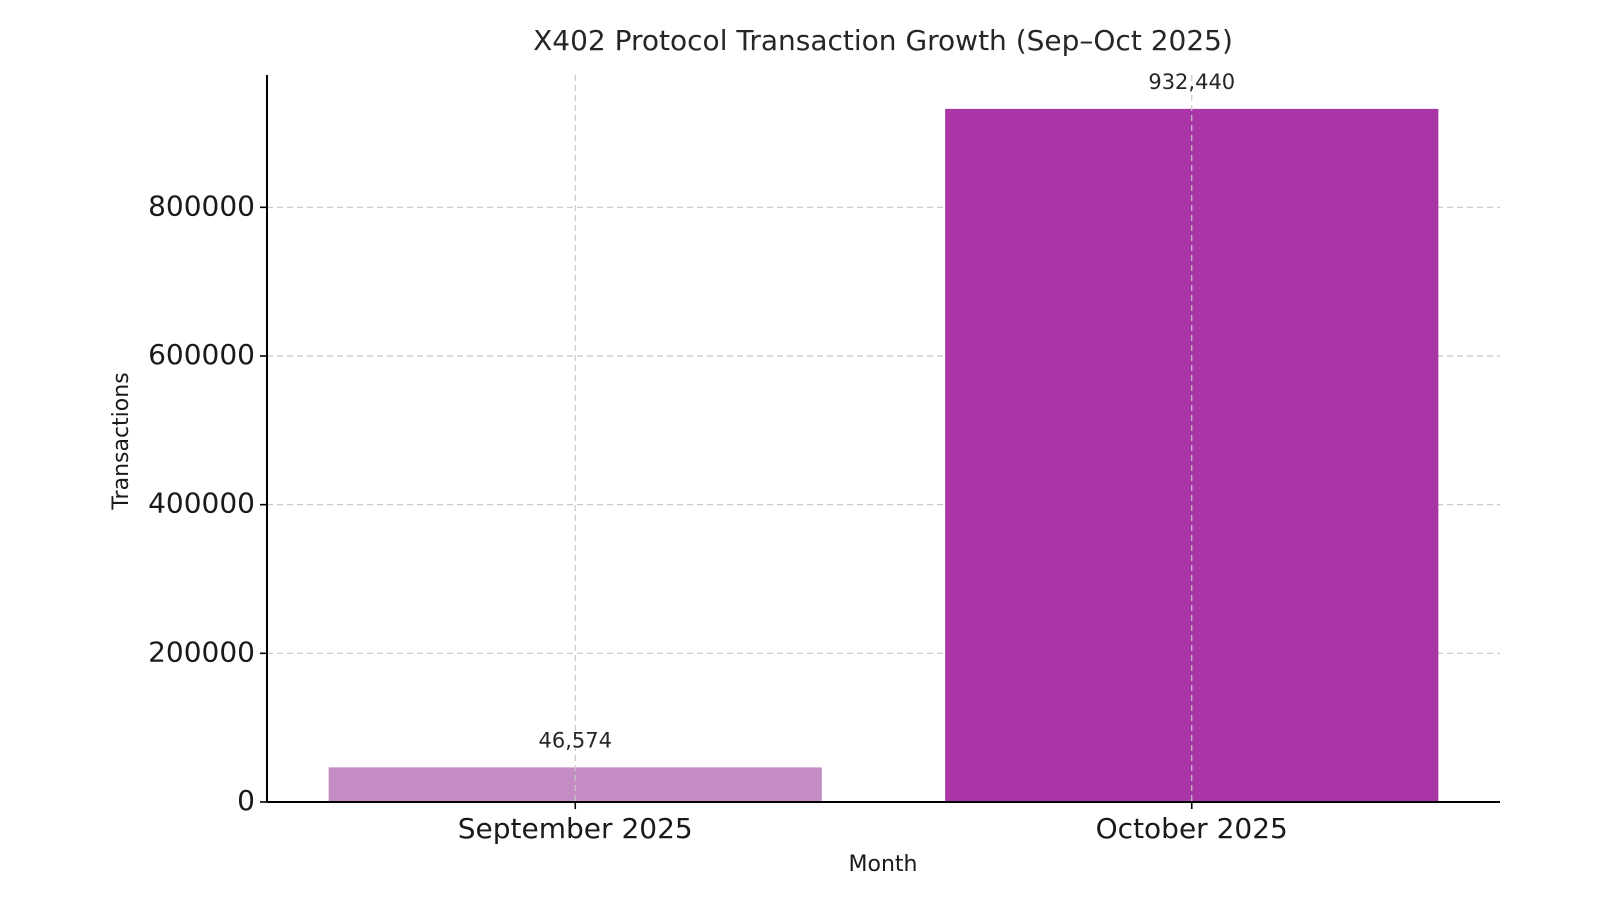 This screenshot has width=1600, height=900. I want to click on x-tick-label-1: October 2025, so click(1192, 828).